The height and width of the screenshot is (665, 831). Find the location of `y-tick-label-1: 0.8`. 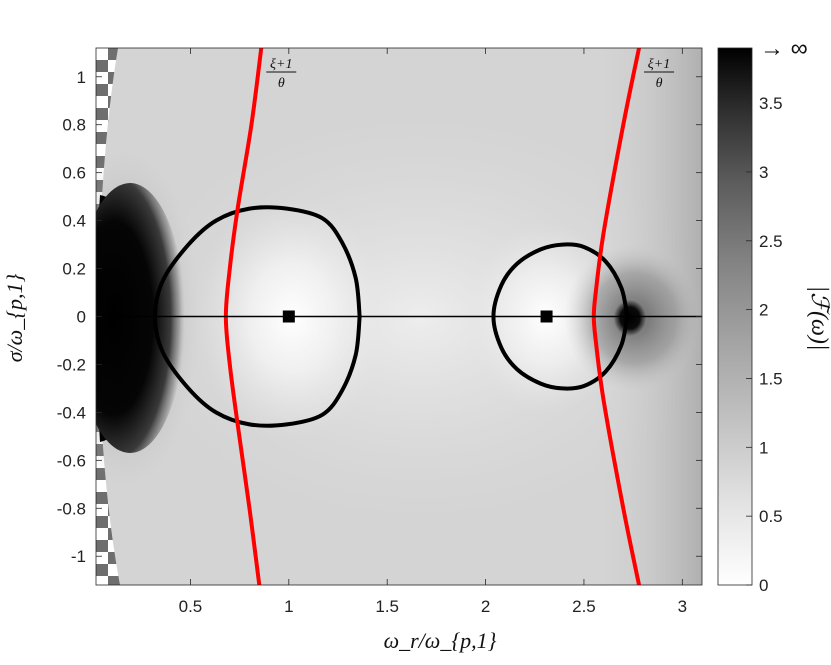

y-tick-label-1: 0.8 is located at coordinates (74, 125).